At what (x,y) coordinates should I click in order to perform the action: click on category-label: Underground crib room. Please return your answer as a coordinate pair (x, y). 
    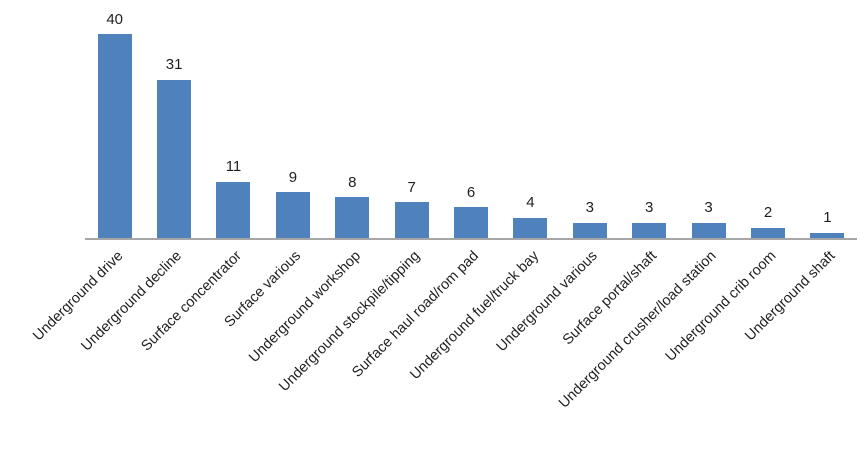
    Looking at the image, I should click on (721, 306).